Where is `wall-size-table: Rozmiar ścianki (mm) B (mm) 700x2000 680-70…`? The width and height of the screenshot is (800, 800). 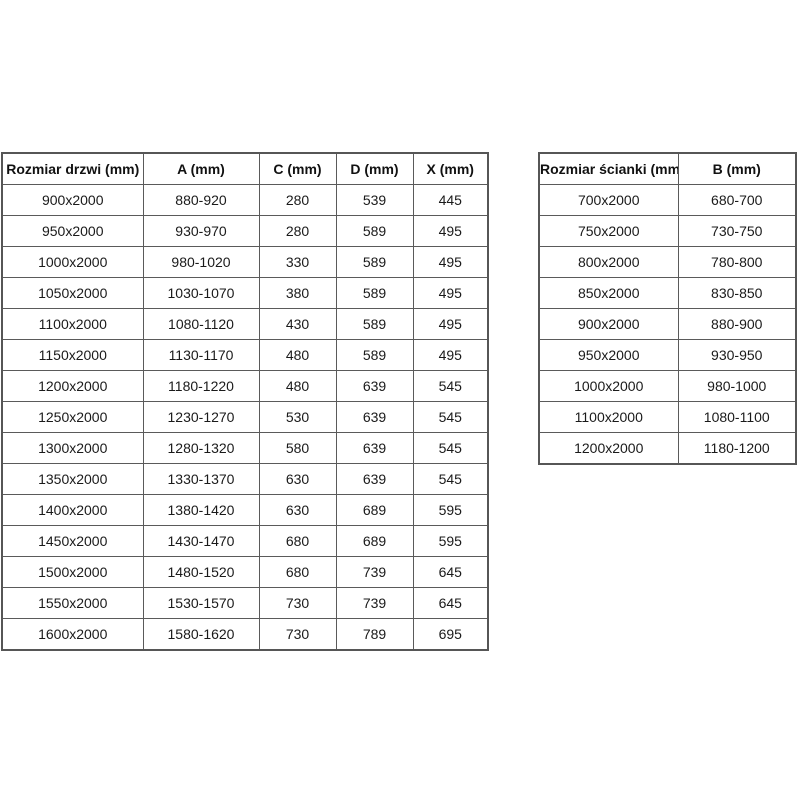
wall-size-table: Rozmiar ścianki (mm) B (mm) 700x2000 680-70… is located at coordinates (667, 308).